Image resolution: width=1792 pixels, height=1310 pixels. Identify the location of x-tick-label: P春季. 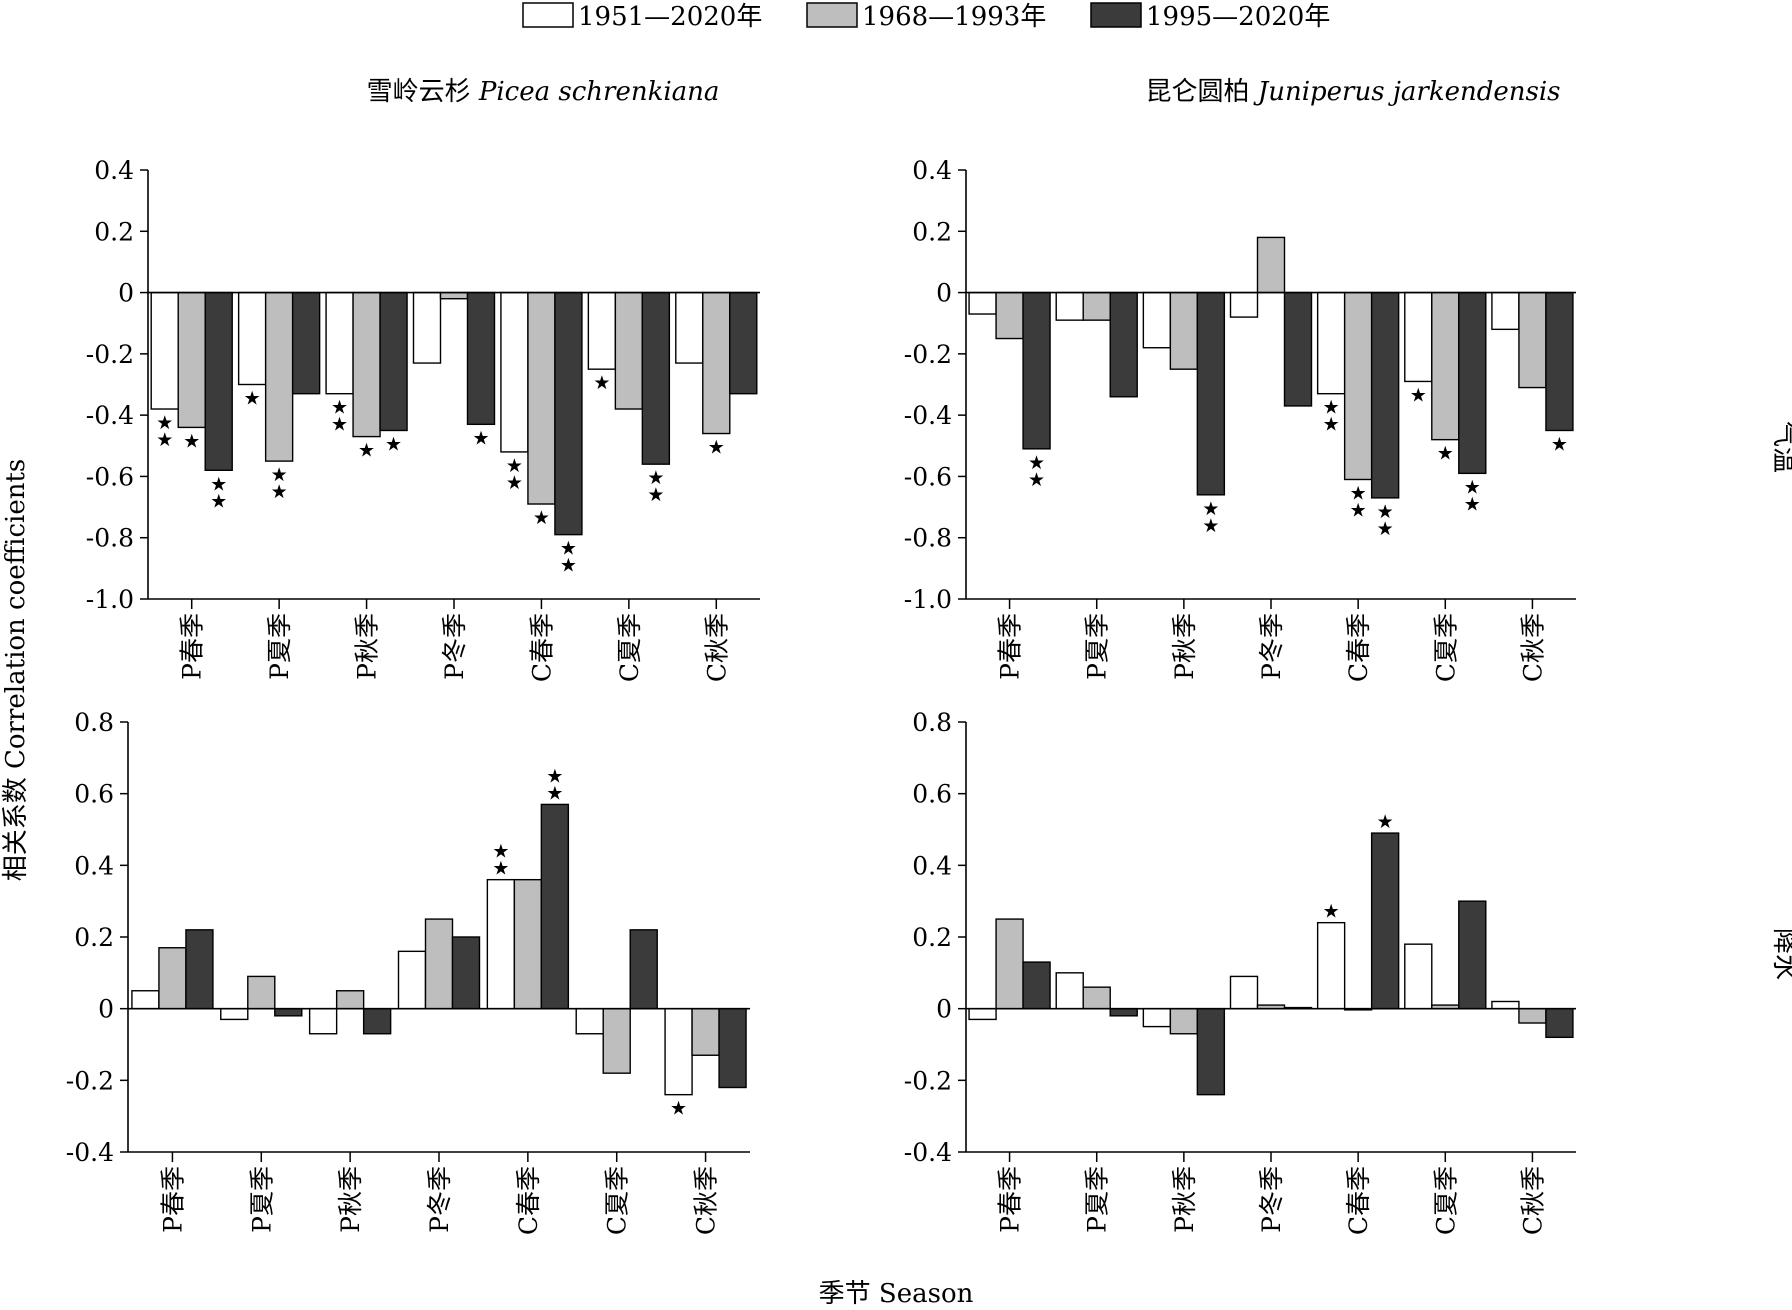
(1010, 646).